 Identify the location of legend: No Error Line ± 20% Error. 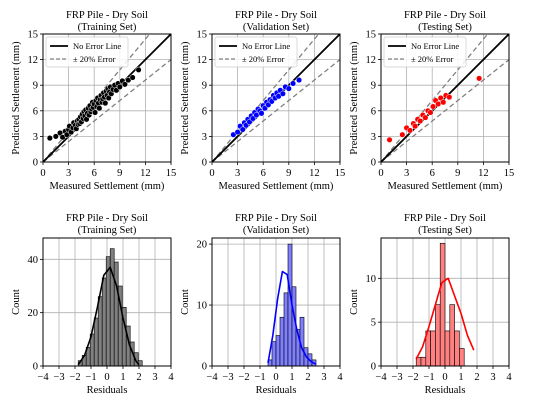
(256, 52).